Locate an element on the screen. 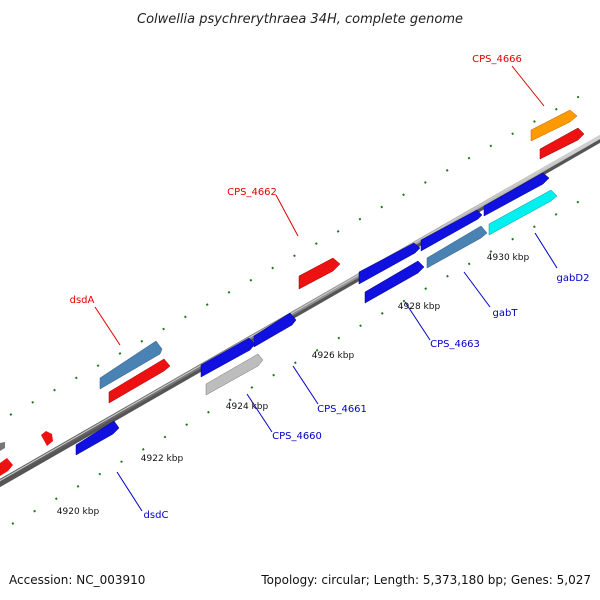 The height and width of the screenshot is (600, 600). gene-label-gabd2: gabD2 is located at coordinates (573, 278).